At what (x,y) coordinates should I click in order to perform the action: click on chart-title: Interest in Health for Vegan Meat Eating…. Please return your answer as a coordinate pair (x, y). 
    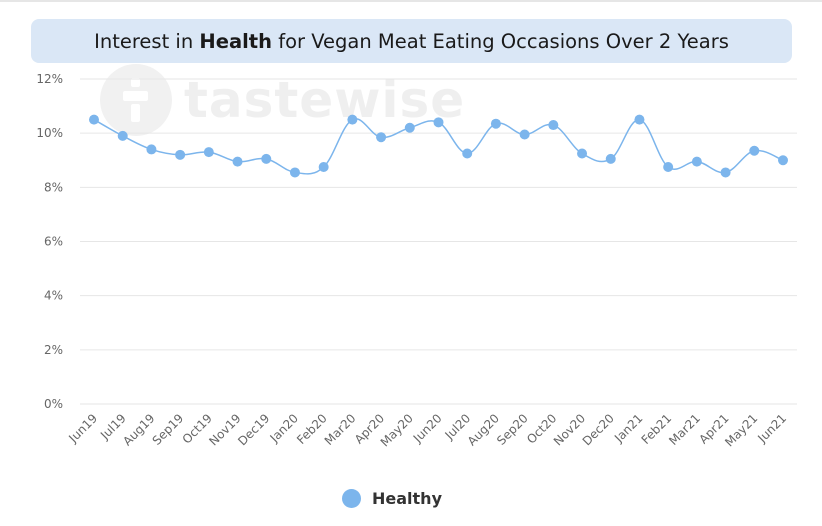
    Looking at the image, I should click on (411, 41).